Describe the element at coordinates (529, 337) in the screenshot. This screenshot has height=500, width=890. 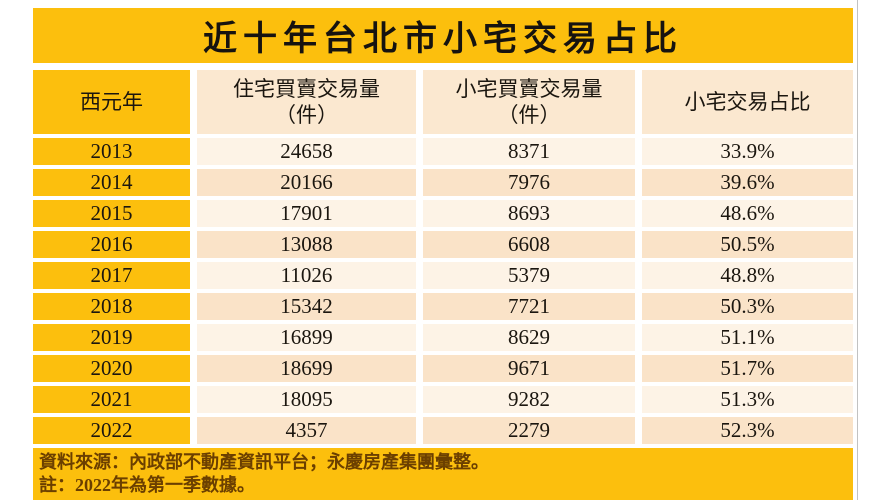
I see `small-cell: 8629` at that location.